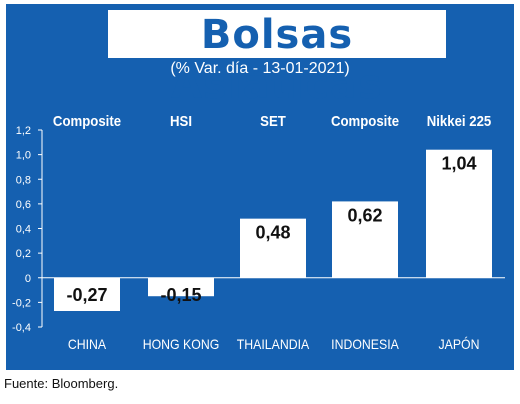 The width and height of the screenshot is (520, 404). What do you see at coordinates (459, 120) in the screenshot?
I see `index-label: Nikkei 225` at bounding box center [459, 120].